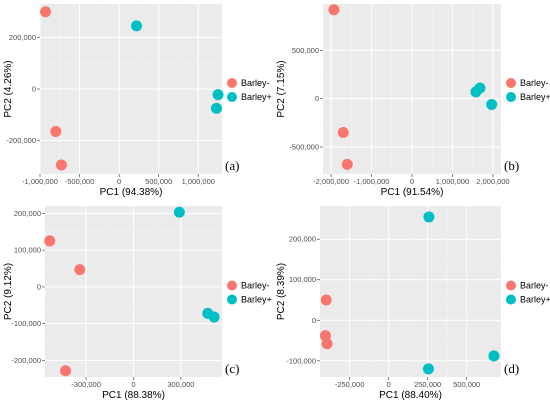  Describe the element at coordinates (331, 181) in the screenshot. I see `x-tick-label: -2,000,000` at that location.